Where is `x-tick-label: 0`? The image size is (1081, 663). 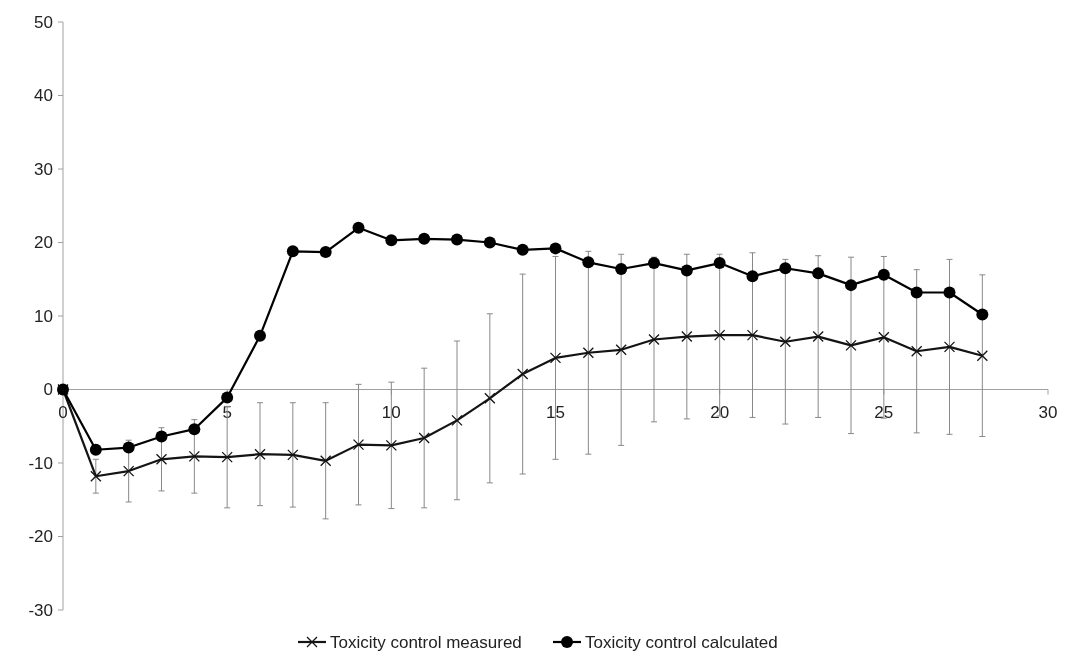 x-tick-label: 0 is located at coordinates (63, 412).